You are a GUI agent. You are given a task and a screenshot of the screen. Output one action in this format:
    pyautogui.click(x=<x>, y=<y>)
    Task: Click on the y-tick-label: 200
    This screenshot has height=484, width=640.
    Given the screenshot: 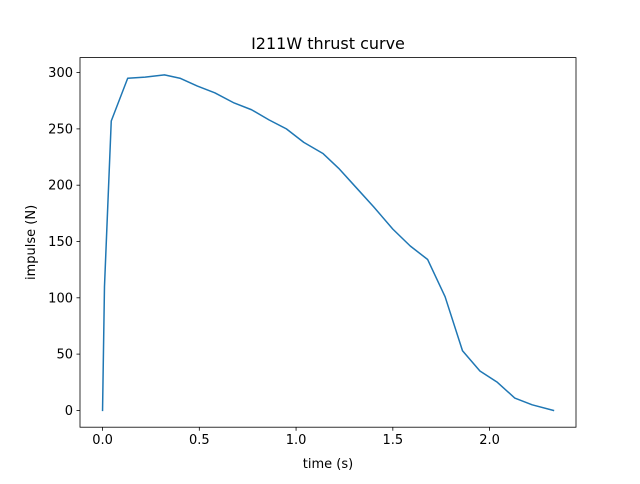 What is the action you would take?
    pyautogui.click(x=60, y=186)
    